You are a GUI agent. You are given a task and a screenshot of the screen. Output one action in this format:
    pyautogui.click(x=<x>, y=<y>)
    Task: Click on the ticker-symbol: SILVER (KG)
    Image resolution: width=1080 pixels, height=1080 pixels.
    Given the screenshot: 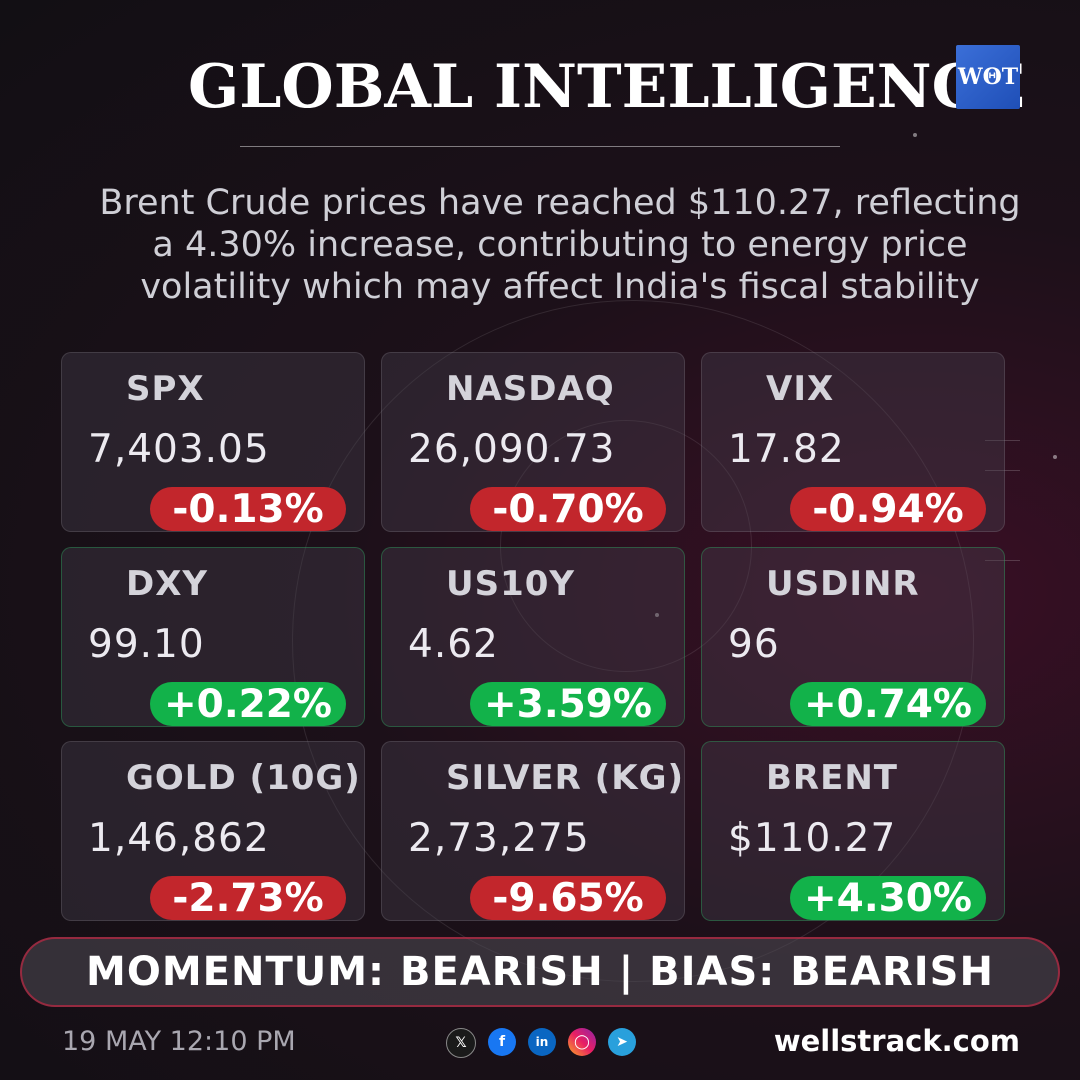 What is the action you would take?
    pyautogui.click(x=565, y=778)
    